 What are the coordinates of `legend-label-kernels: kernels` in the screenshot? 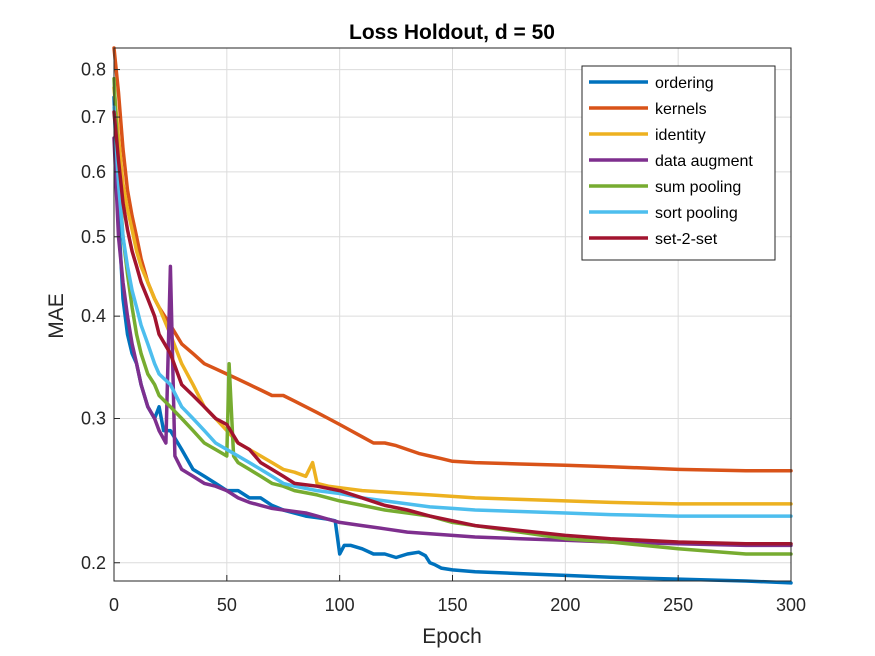 It's located at (681, 109).